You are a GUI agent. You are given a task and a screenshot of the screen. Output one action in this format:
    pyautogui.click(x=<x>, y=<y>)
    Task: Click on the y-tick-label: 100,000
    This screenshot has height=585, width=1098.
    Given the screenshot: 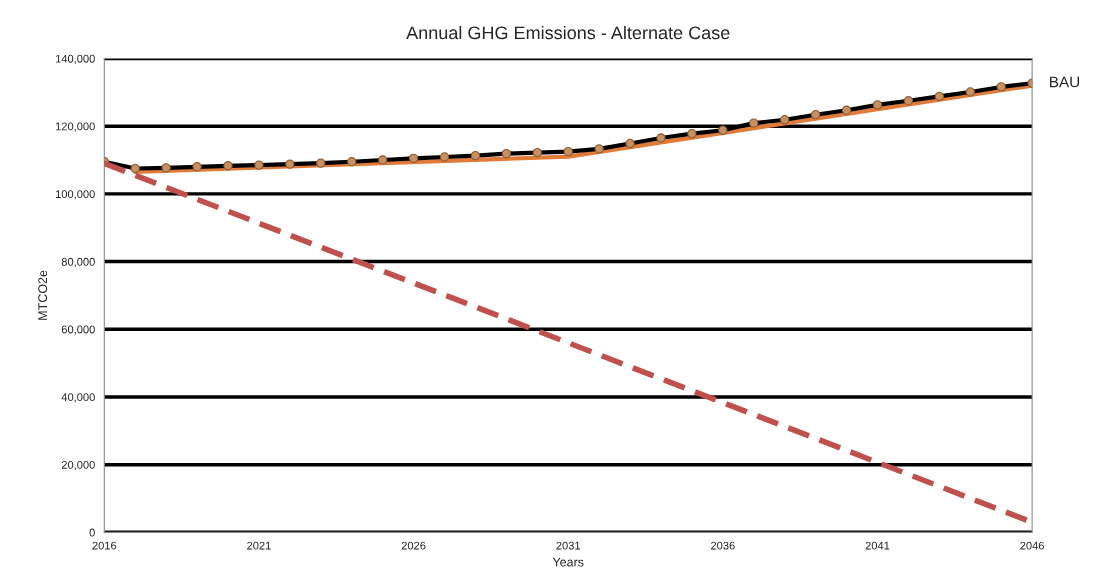 What is the action you would take?
    pyautogui.click(x=75, y=195)
    